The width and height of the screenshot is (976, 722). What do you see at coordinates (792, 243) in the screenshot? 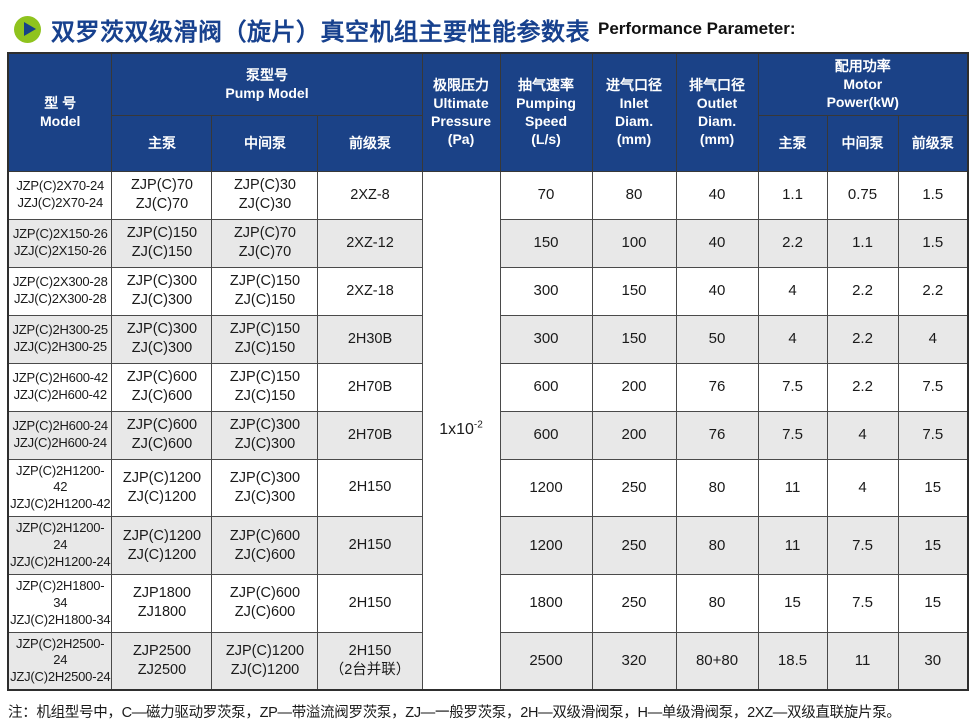
I see `cell-power-main: 2.2` at bounding box center [792, 243].